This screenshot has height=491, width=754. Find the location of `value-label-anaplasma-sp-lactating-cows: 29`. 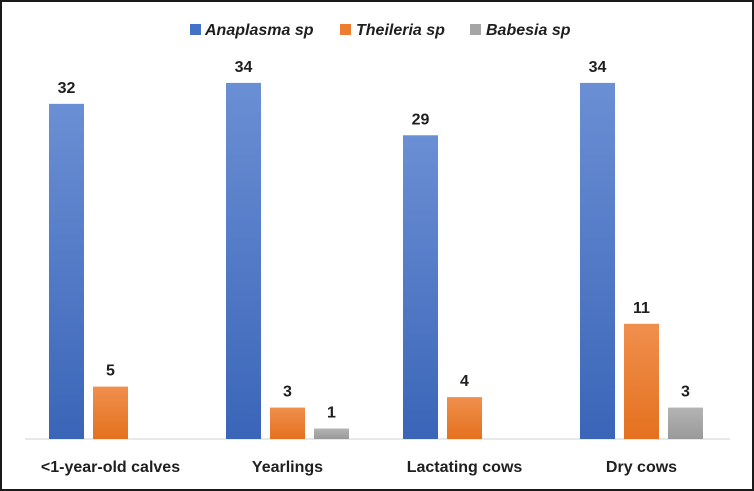

value-label-anaplasma-sp-lactating-cows: 29 is located at coordinates (421, 119).